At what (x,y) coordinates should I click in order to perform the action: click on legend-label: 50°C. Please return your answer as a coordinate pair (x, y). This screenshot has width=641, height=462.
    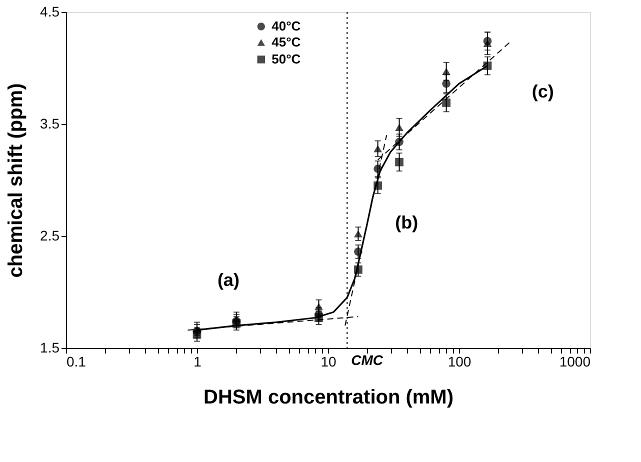
    Looking at the image, I should click on (287, 59).